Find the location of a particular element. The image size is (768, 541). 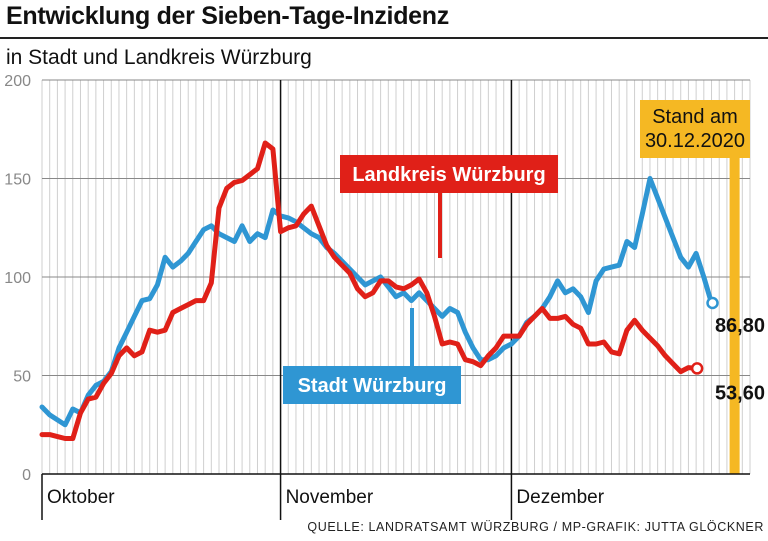

stand-label-box is located at coordinates (695, 129).